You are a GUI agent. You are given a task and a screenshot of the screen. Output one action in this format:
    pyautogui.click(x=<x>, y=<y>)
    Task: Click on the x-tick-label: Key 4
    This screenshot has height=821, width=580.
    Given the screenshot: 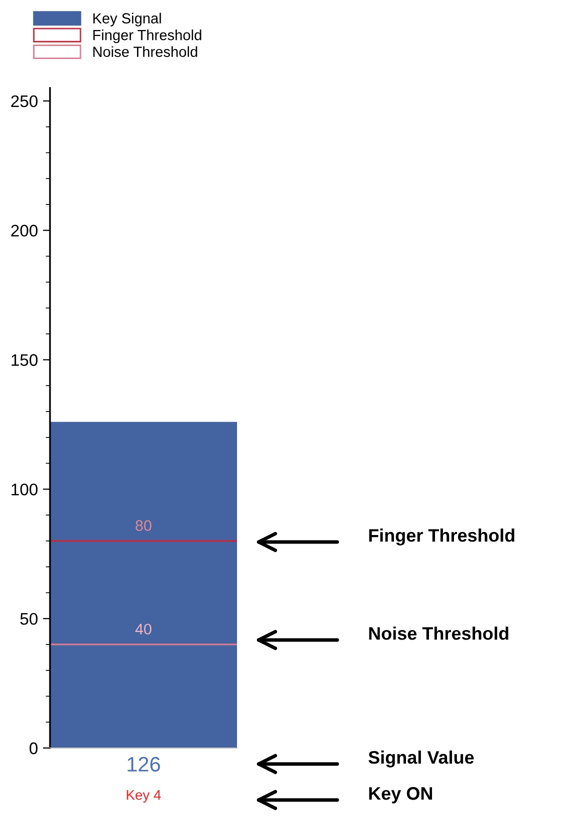 What is the action you would take?
    pyautogui.click(x=143, y=796)
    